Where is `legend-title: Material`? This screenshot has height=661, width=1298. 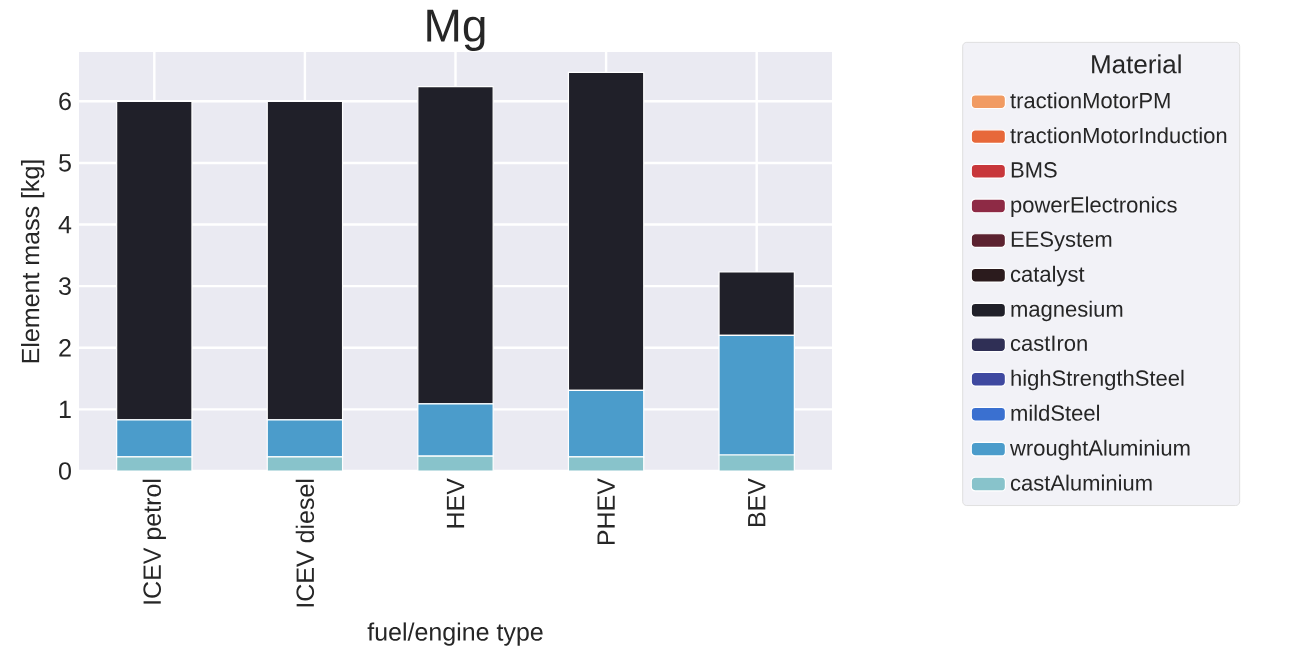
legend-title: Material is located at coordinates (1136, 64).